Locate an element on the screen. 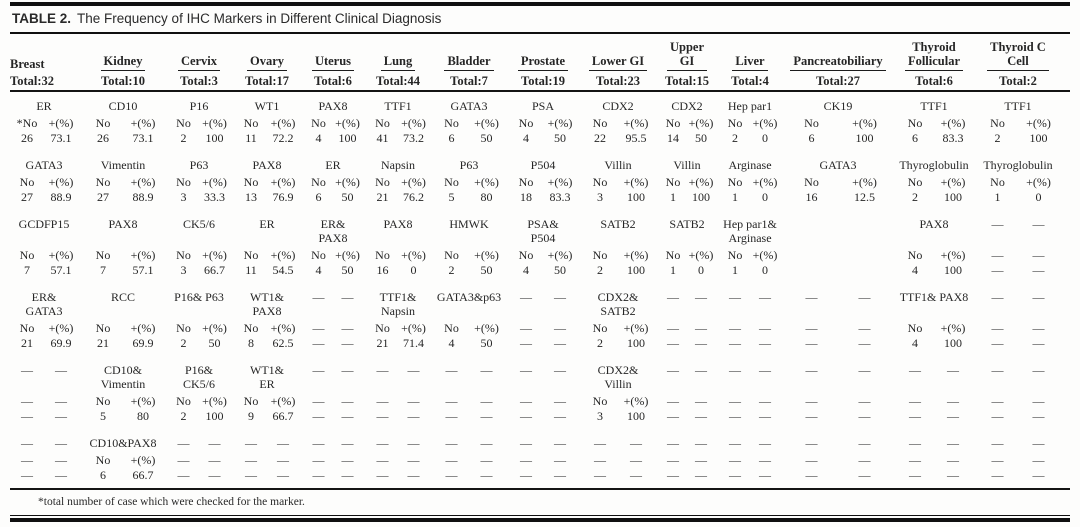 The image size is (1080, 527). table-cell: PAX8 No +(%) 13 76.9 is located at coordinates (267, 181).